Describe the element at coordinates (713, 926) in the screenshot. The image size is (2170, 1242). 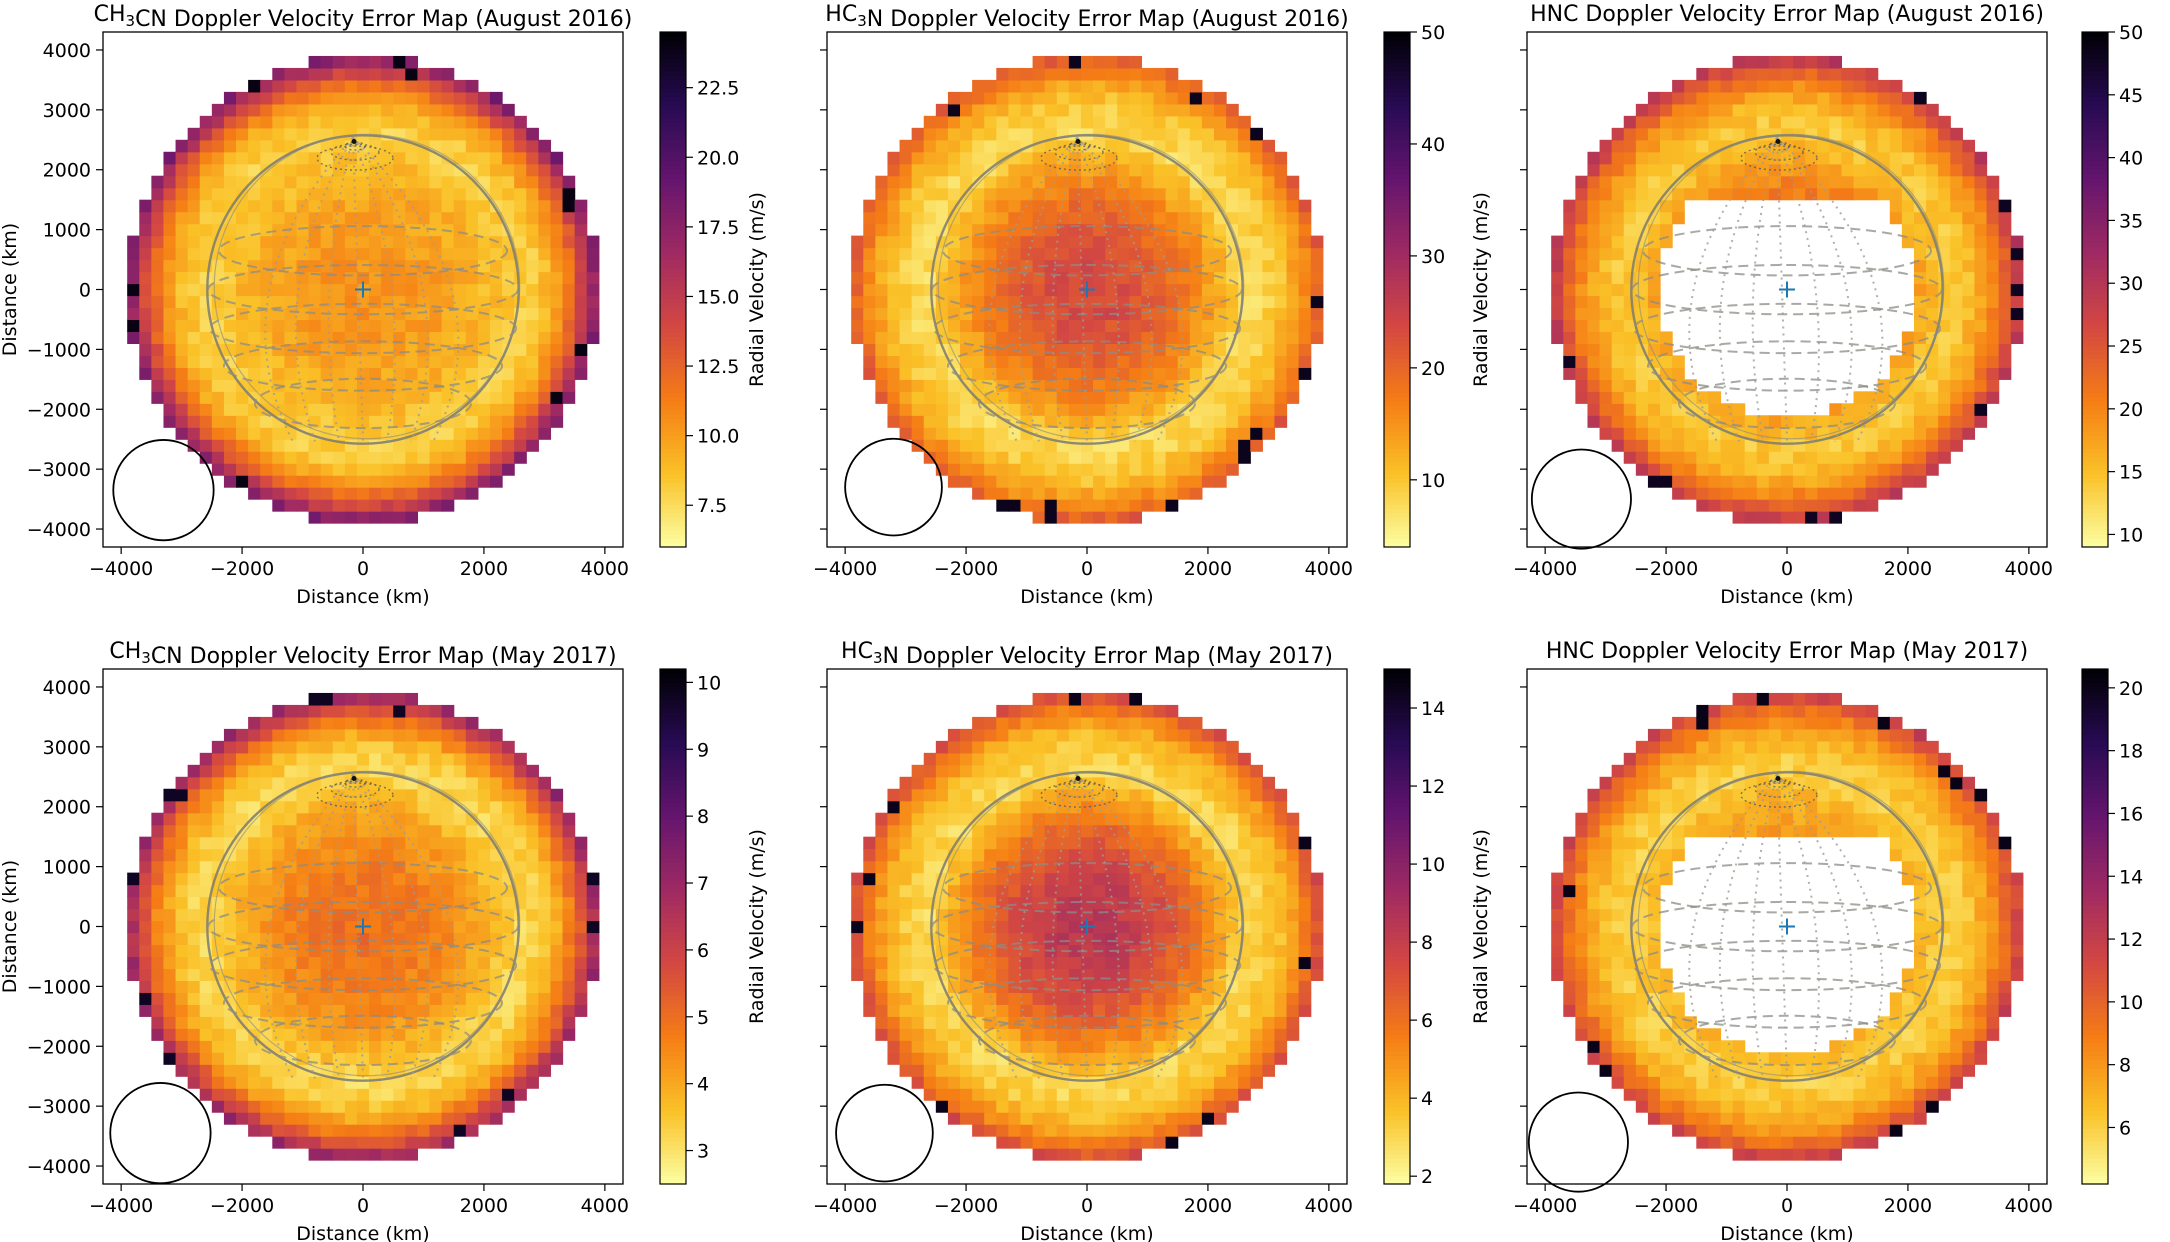
I see `colorbar: 3 4 5 6 7 8 9 10 Radial Velocity (m/s)` at that location.